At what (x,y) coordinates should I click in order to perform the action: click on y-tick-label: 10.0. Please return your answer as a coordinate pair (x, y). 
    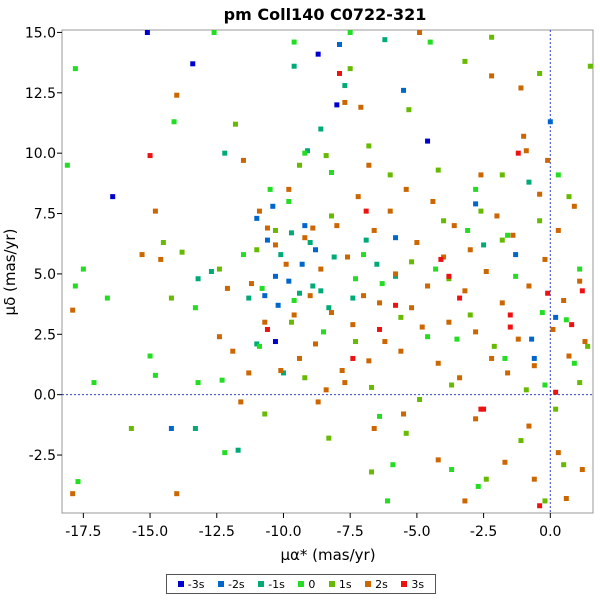
    Looking at the image, I should click on (40, 154).